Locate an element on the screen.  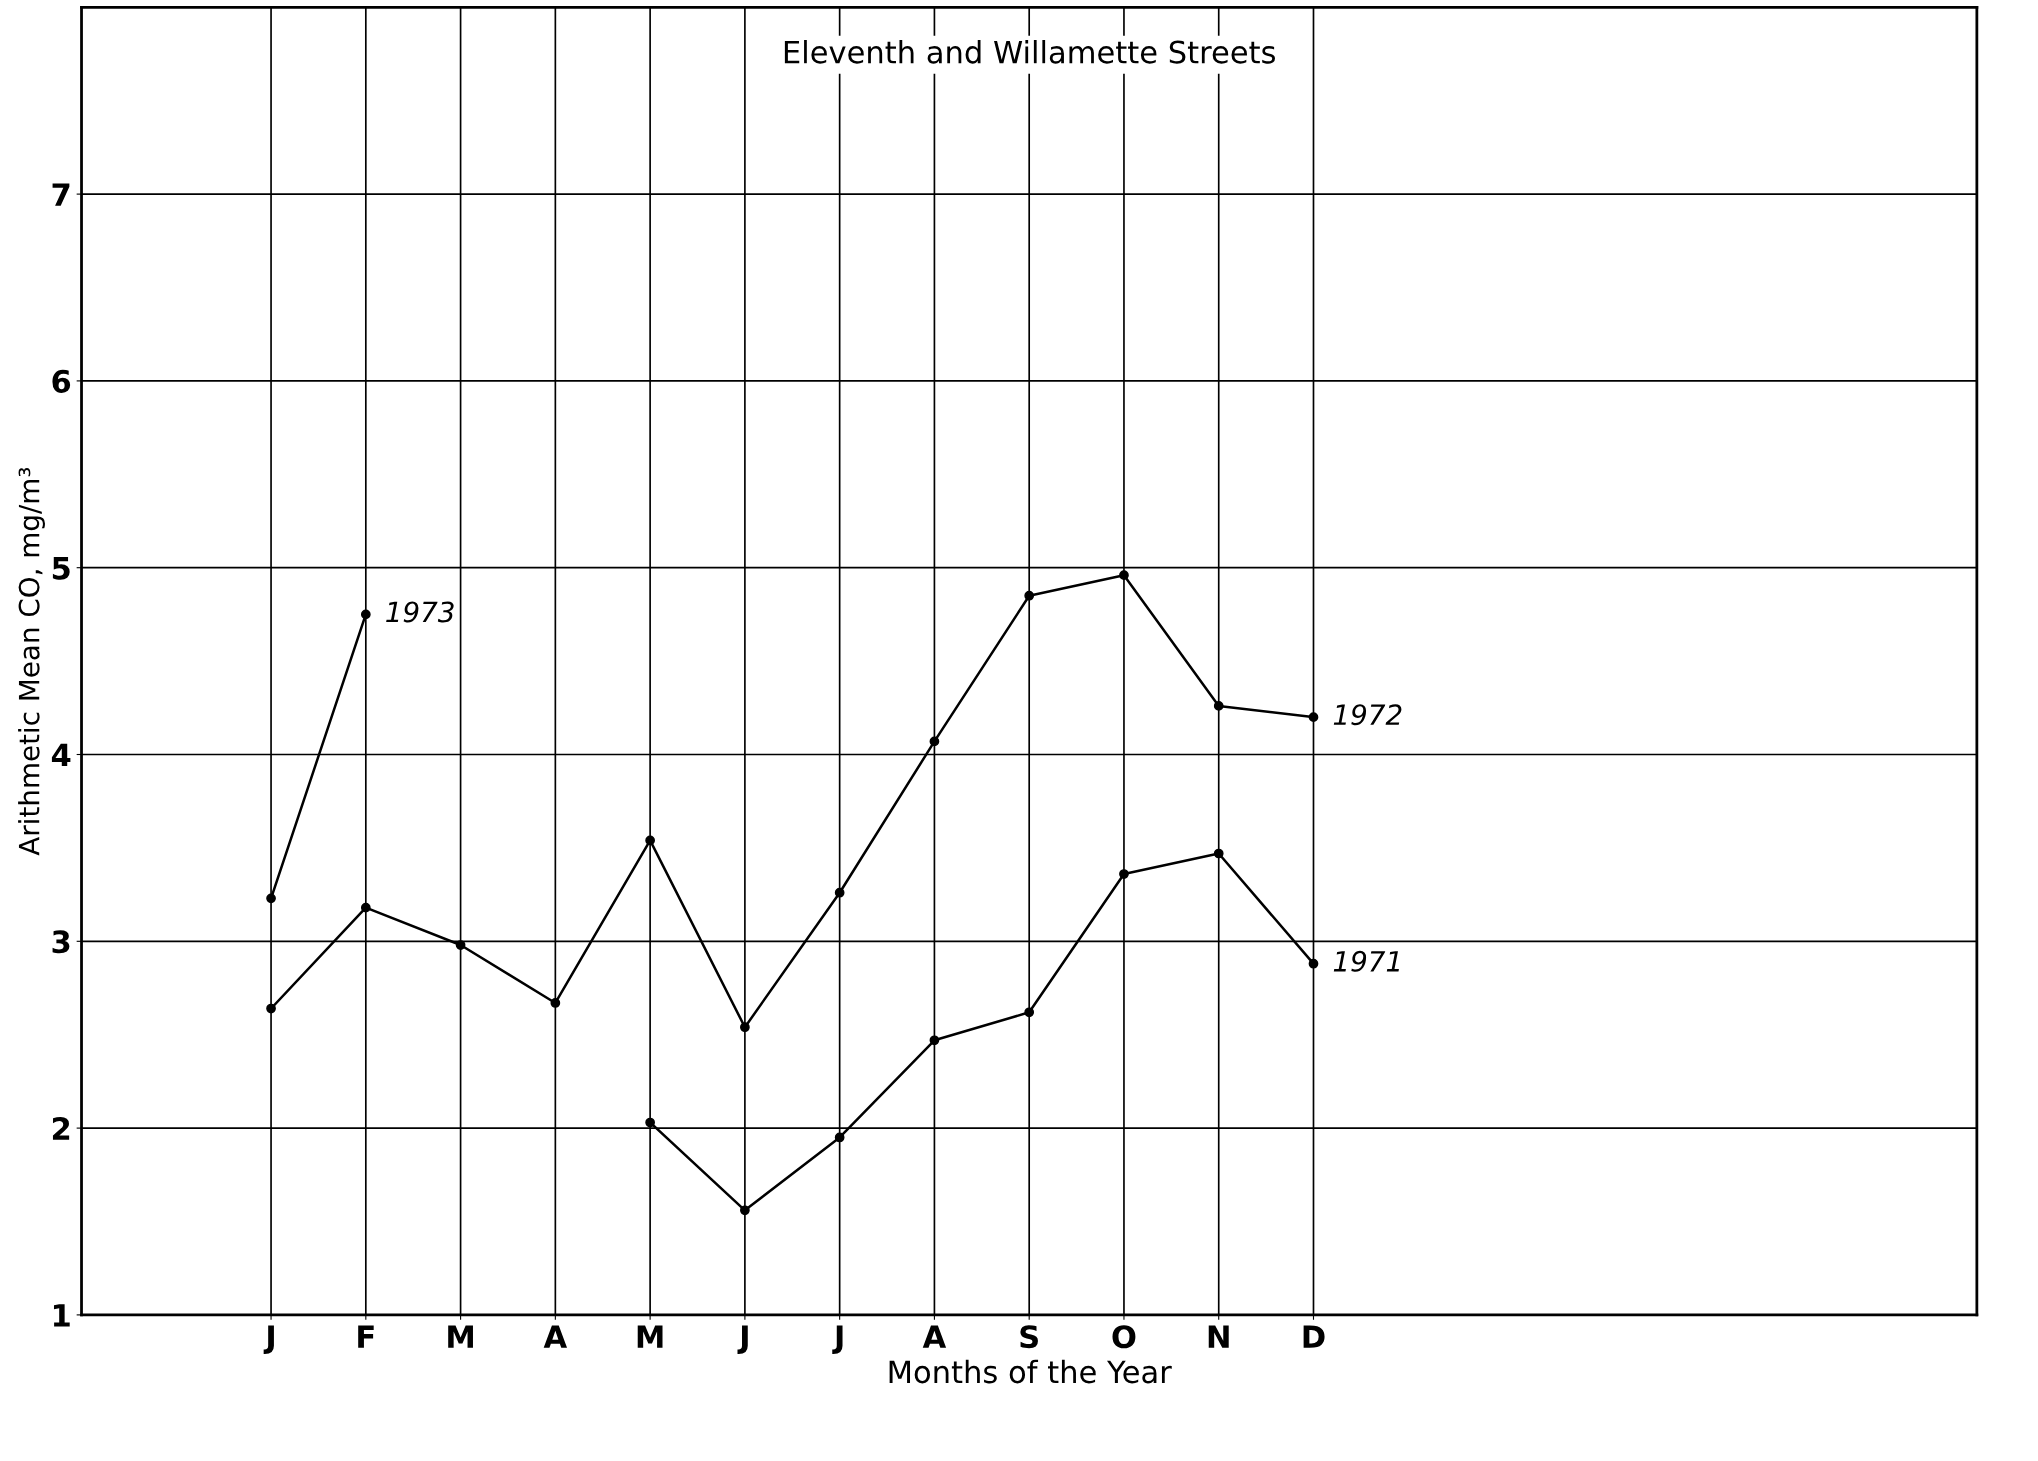
series-label: 1971 is located at coordinates (1366, 961).